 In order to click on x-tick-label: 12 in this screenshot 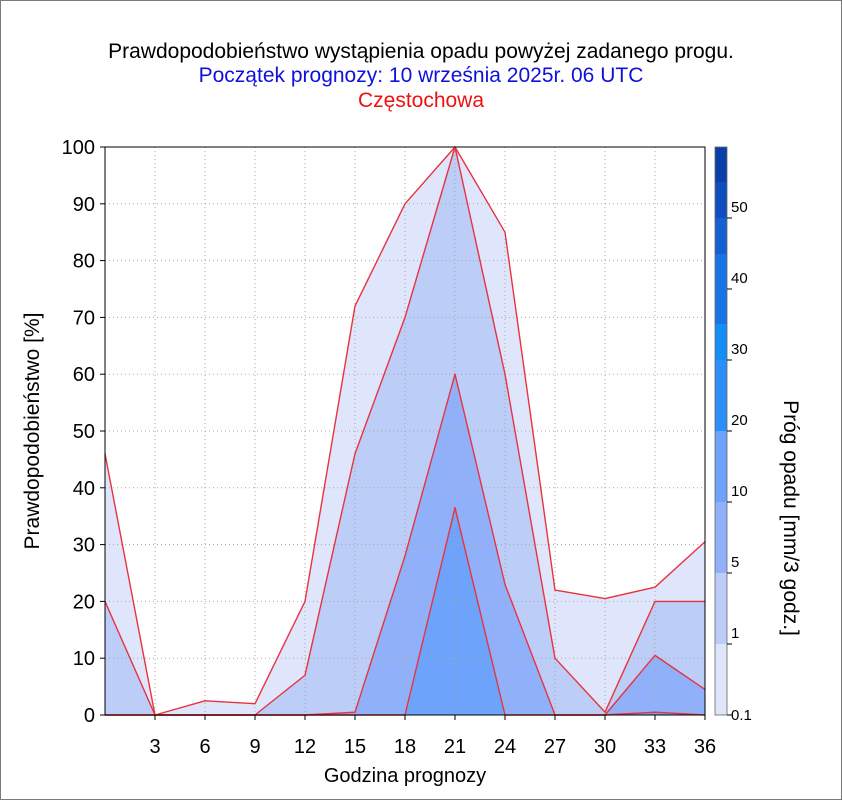, I will do `click(305, 747)`.